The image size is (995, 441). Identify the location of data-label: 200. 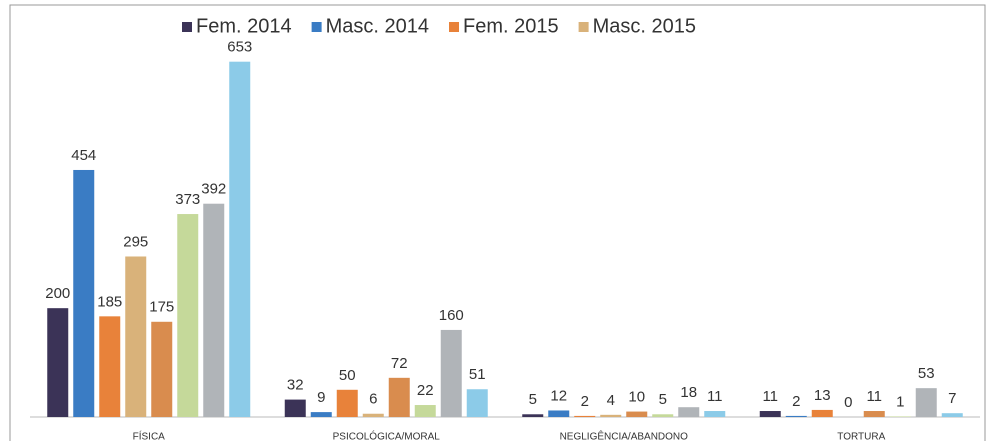
(57, 293).